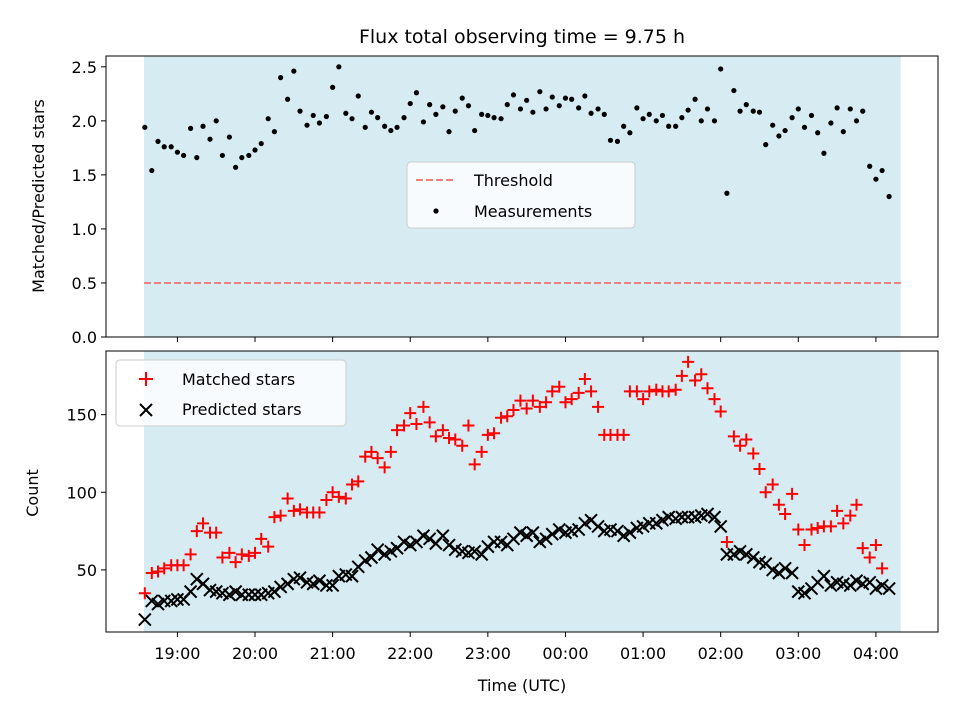 The height and width of the screenshot is (720, 960). Describe the element at coordinates (84, 337) in the screenshot. I see `y-tick-label: 0.0` at that location.